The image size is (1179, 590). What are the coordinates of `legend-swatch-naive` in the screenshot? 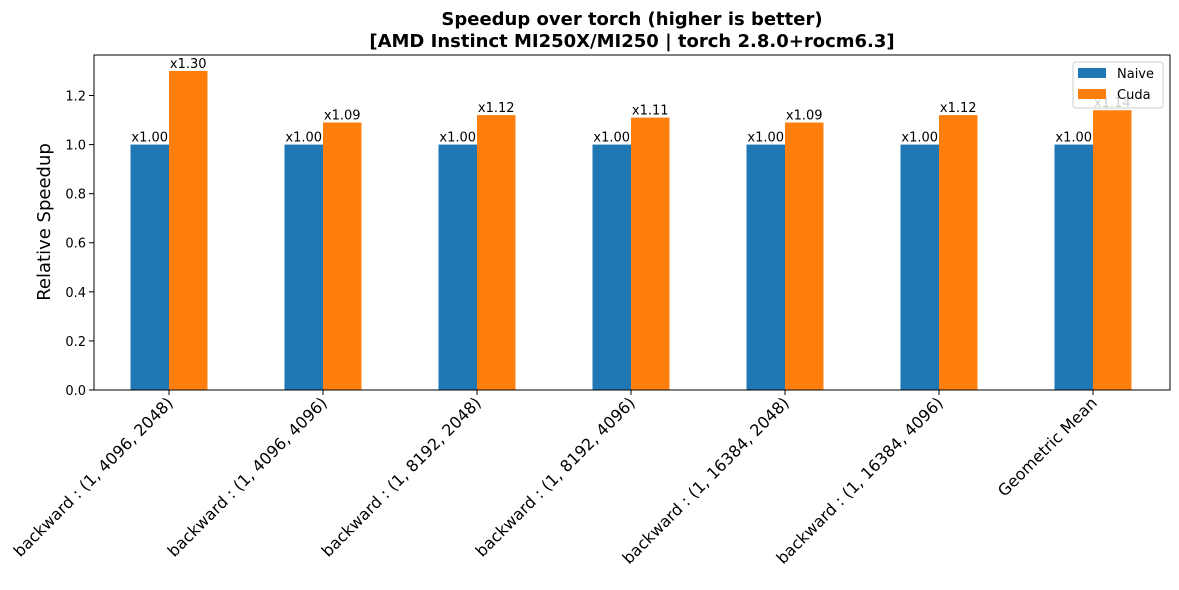 It's located at (1092, 73).